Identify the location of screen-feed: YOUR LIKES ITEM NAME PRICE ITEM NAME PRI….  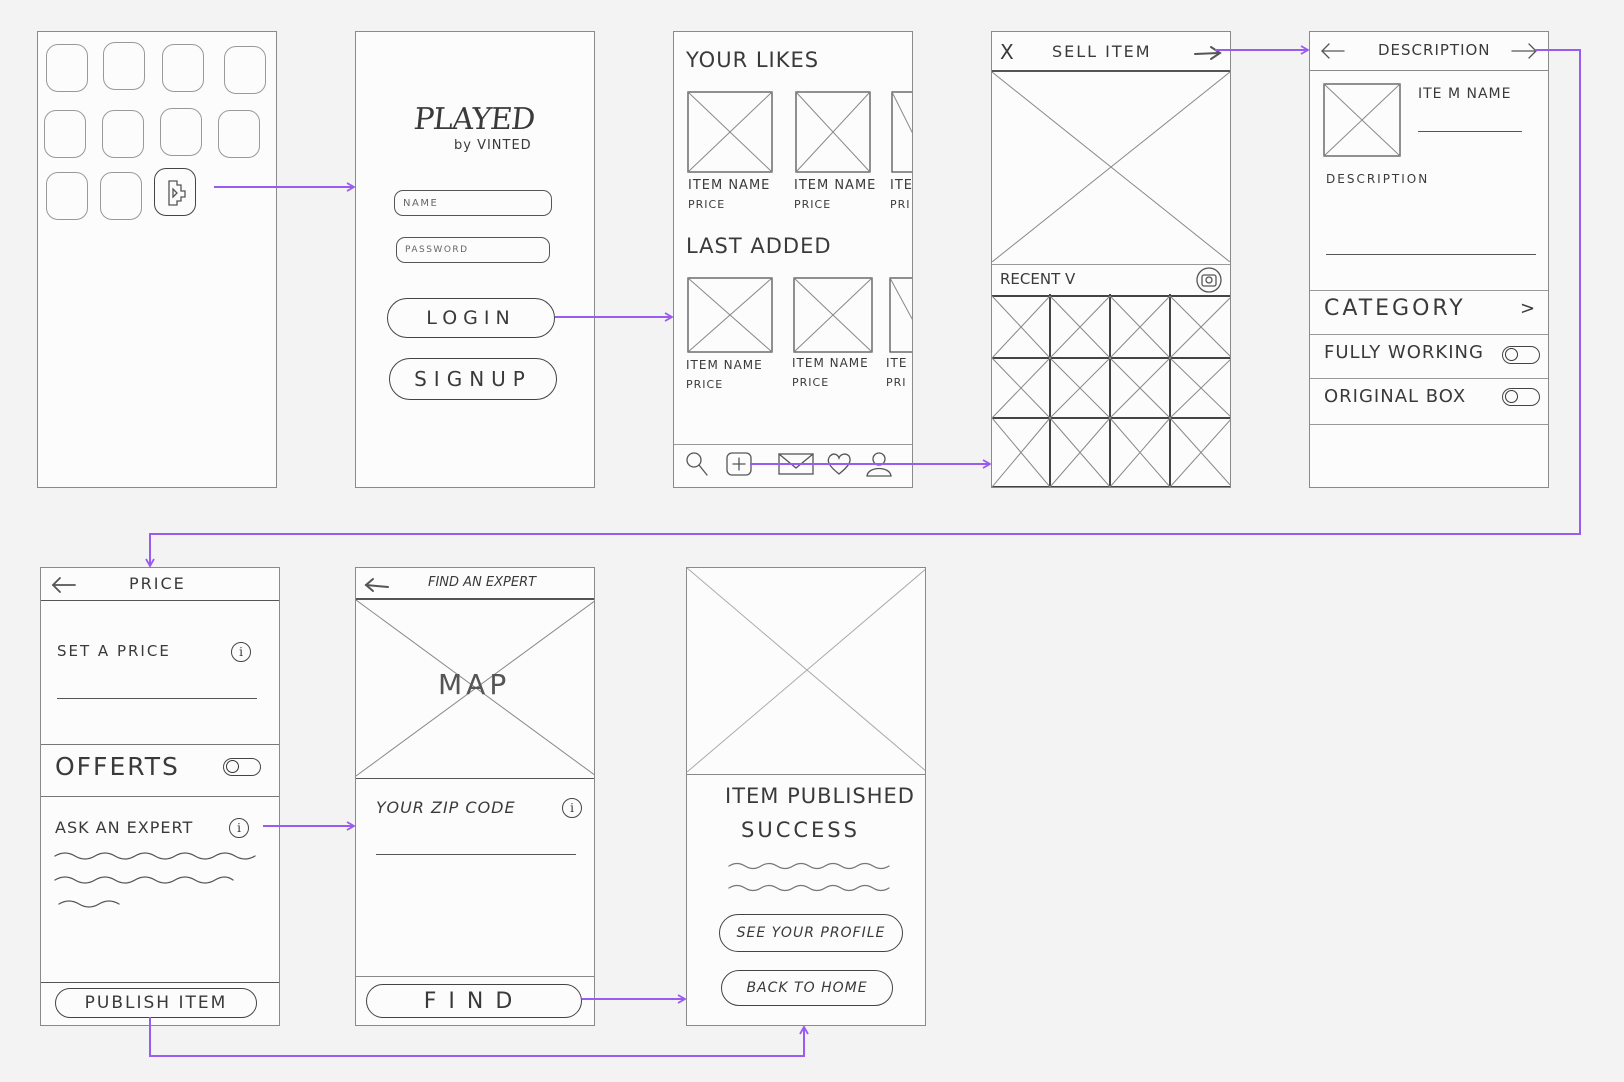
(793, 259).